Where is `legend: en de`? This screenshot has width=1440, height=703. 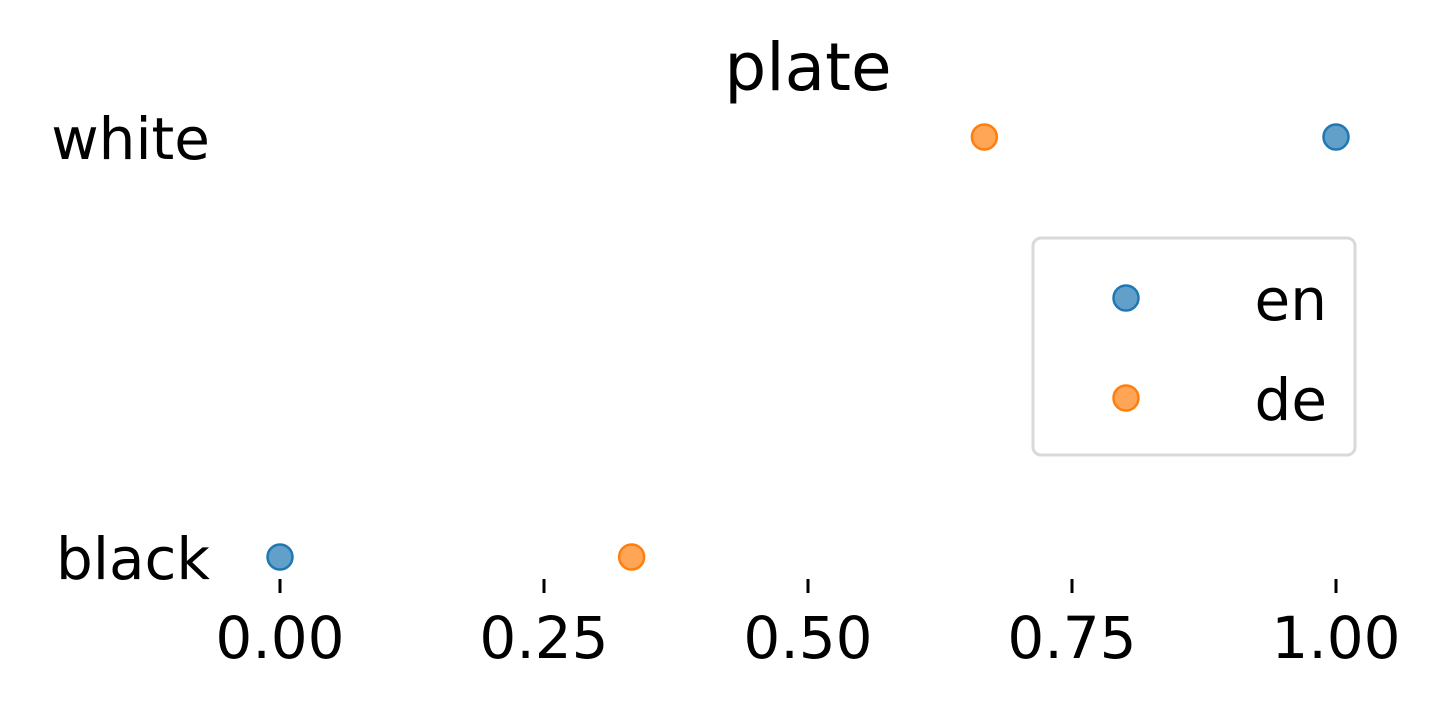 legend: en de is located at coordinates (1194, 346).